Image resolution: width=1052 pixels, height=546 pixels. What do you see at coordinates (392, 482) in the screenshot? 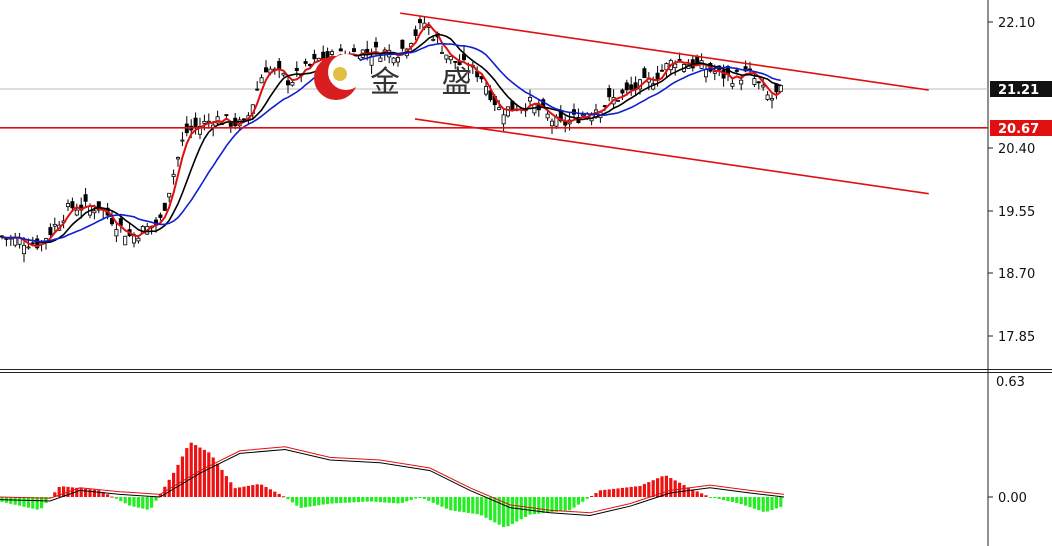
I see `macd-signal-line` at bounding box center [392, 482].